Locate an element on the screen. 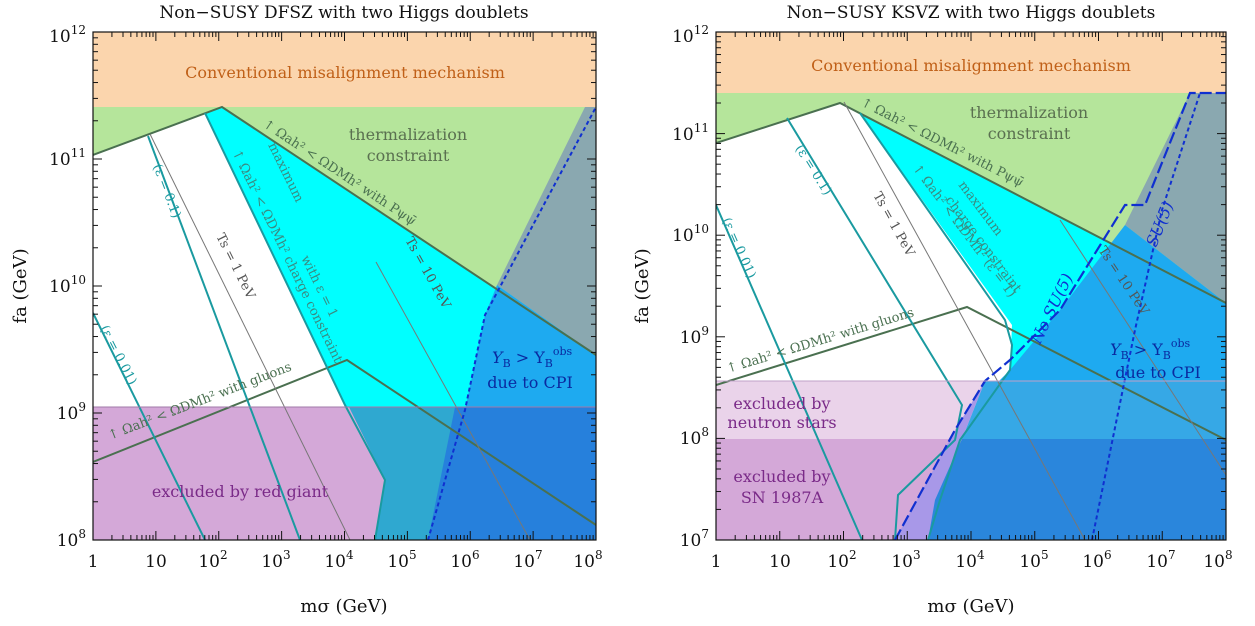 The height and width of the screenshot is (626, 1255). ts10-line is located at coordinates (1142, 347).